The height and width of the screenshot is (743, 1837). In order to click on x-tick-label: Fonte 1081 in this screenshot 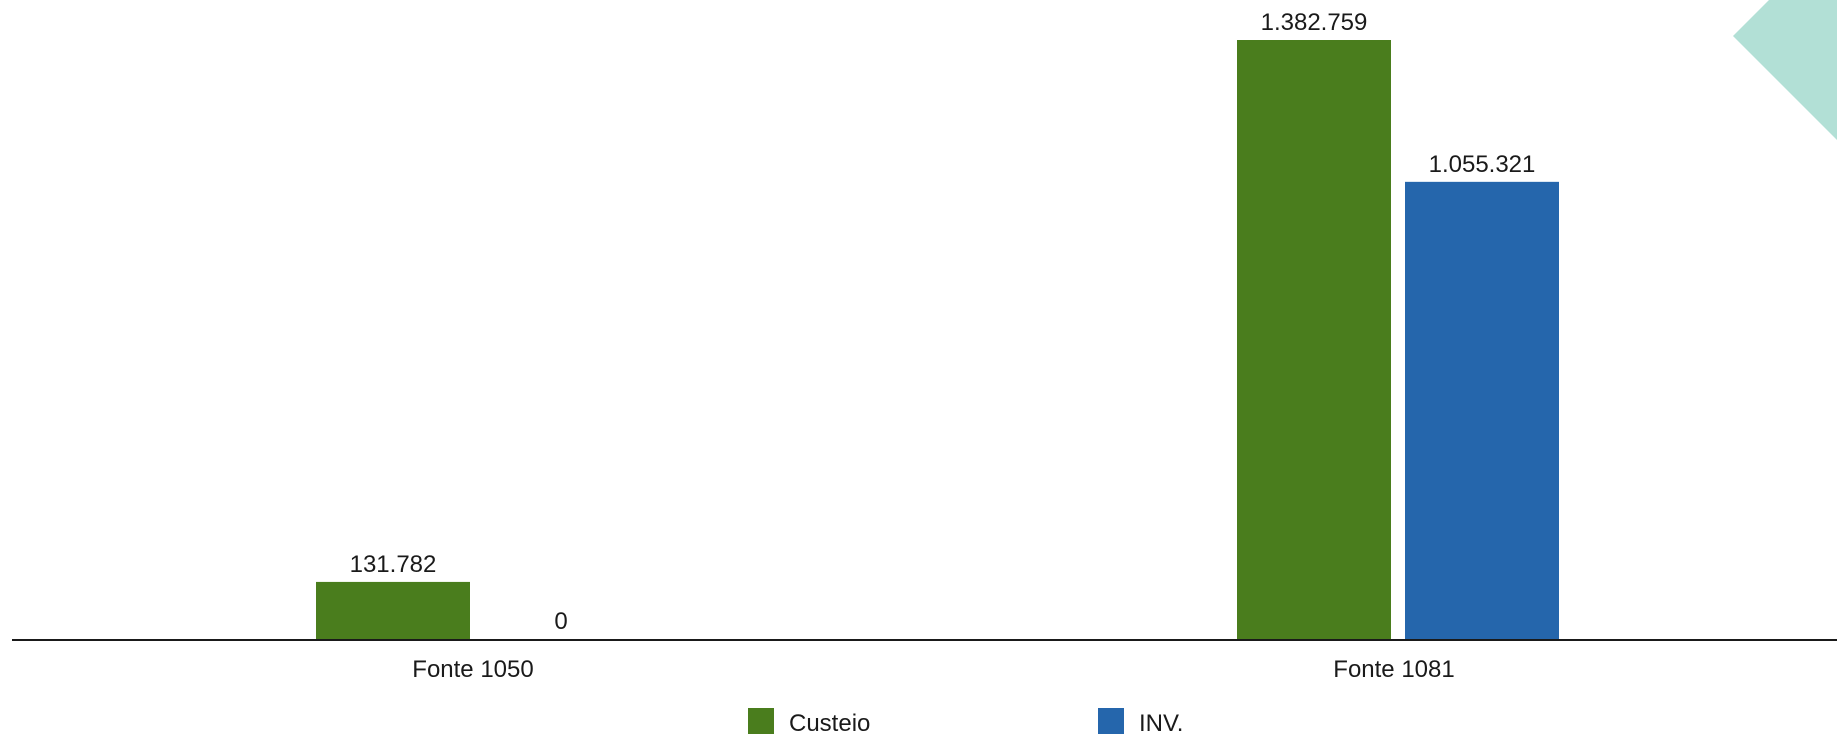, I will do `click(1393, 669)`.